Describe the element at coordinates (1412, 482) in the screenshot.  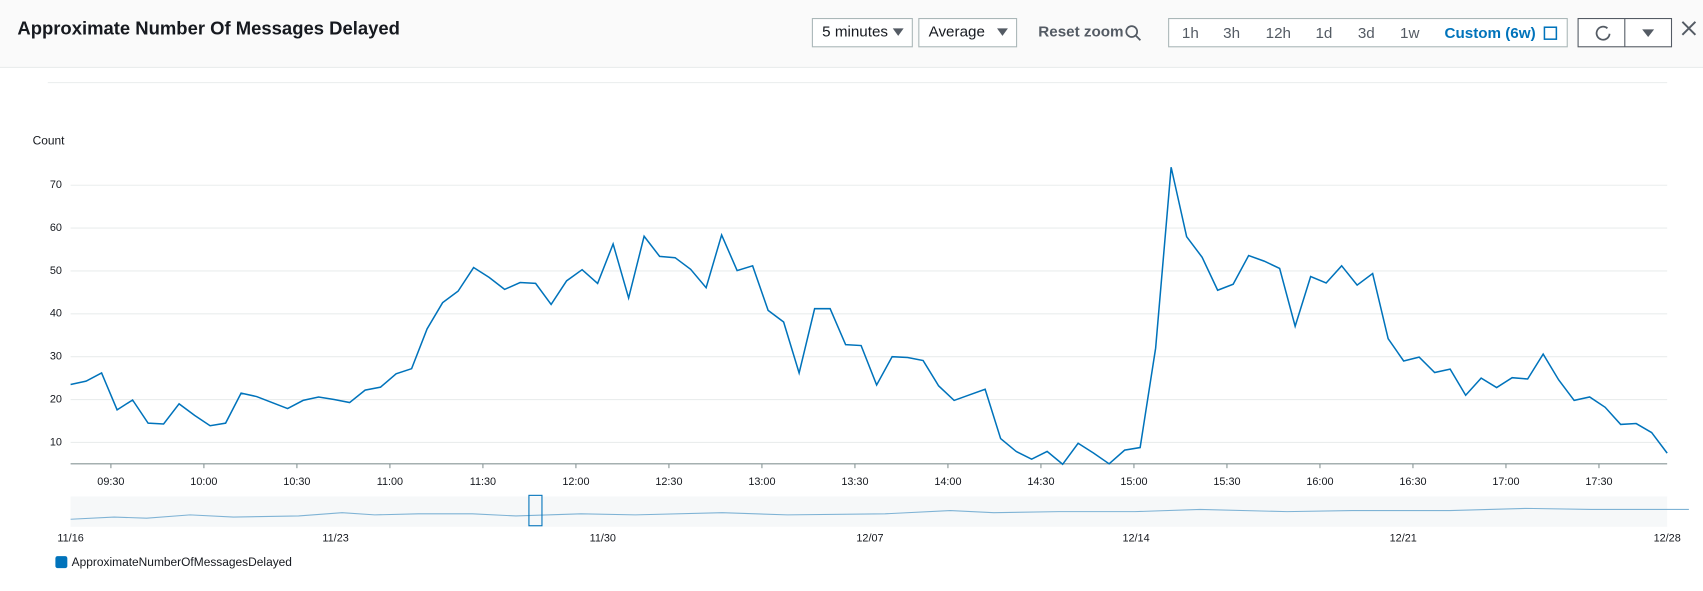
I see `x-tick-label: 16:30` at that location.